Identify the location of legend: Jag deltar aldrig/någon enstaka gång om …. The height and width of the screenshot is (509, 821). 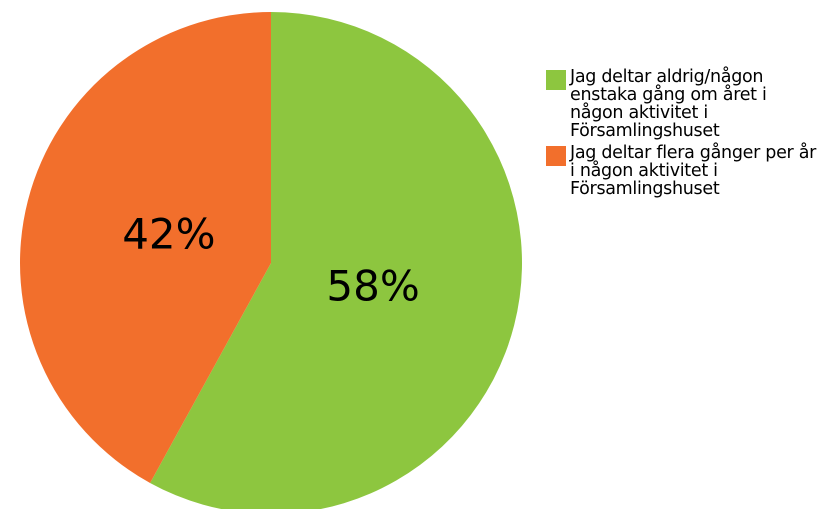
(681, 135).